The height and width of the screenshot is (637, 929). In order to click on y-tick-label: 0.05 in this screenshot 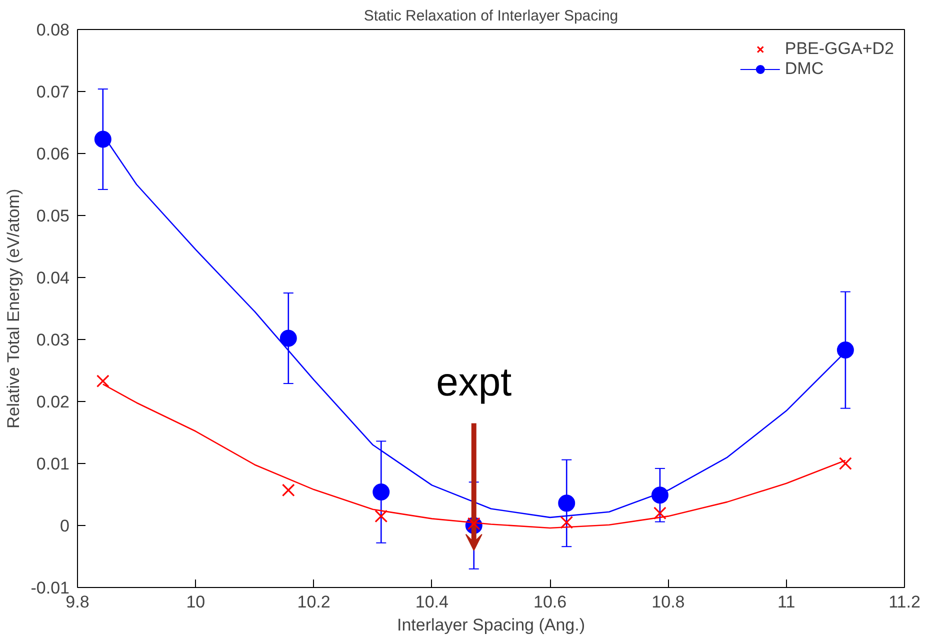, I will do `click(53, 216)`.